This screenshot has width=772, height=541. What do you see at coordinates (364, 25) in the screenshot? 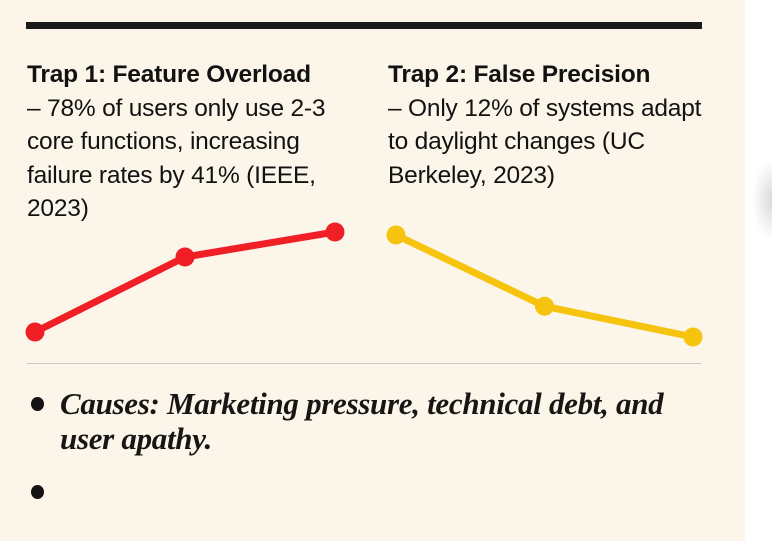
I see `top-rule` at bounding box center [364, 25].